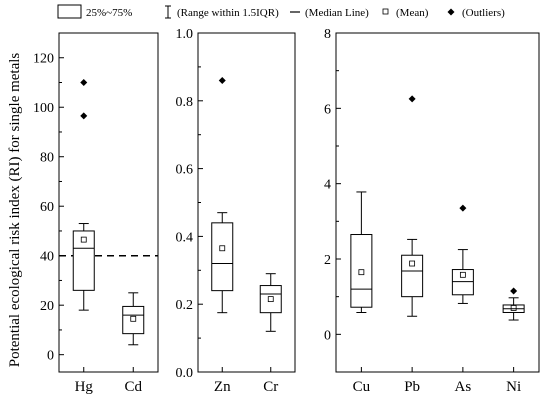 This screenshot has width=550, height=401. What do you see at coordinates (185, 373) in the screenshot?
I see `y-tick-label: 0.0` at bounding box center [185, 373].